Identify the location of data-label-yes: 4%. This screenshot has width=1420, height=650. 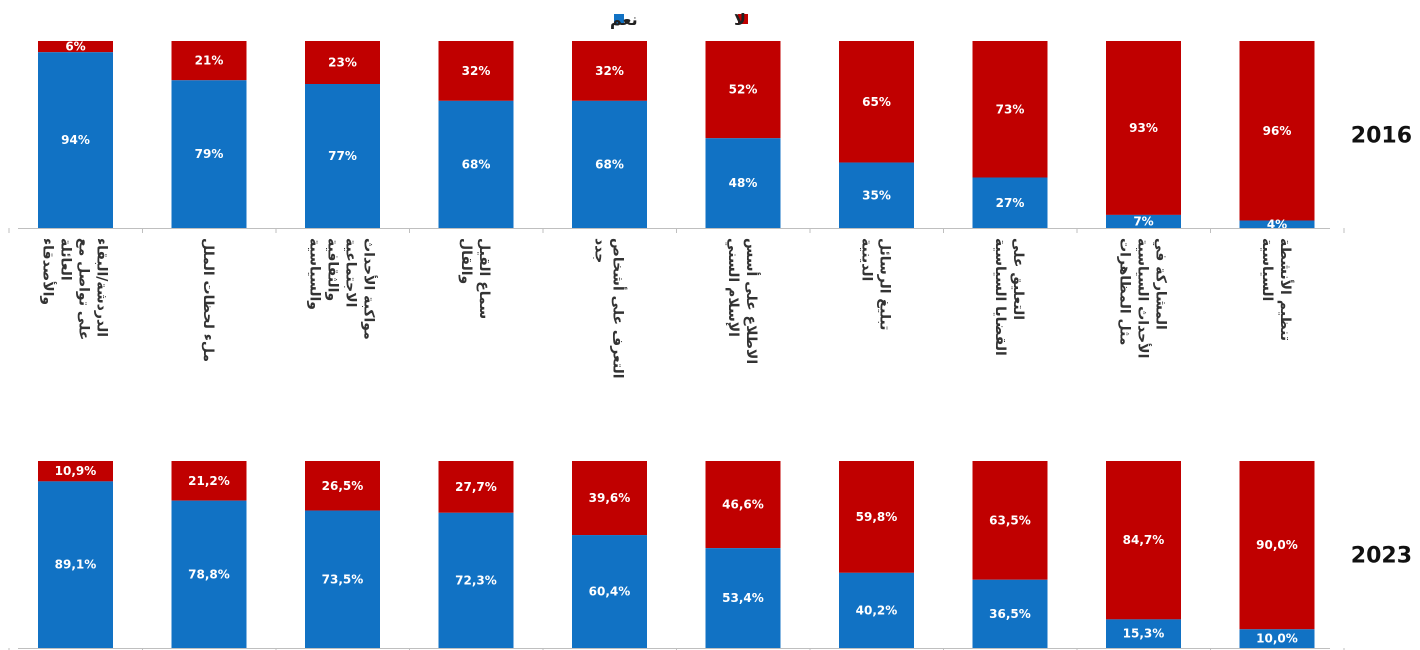
(1277, 224).